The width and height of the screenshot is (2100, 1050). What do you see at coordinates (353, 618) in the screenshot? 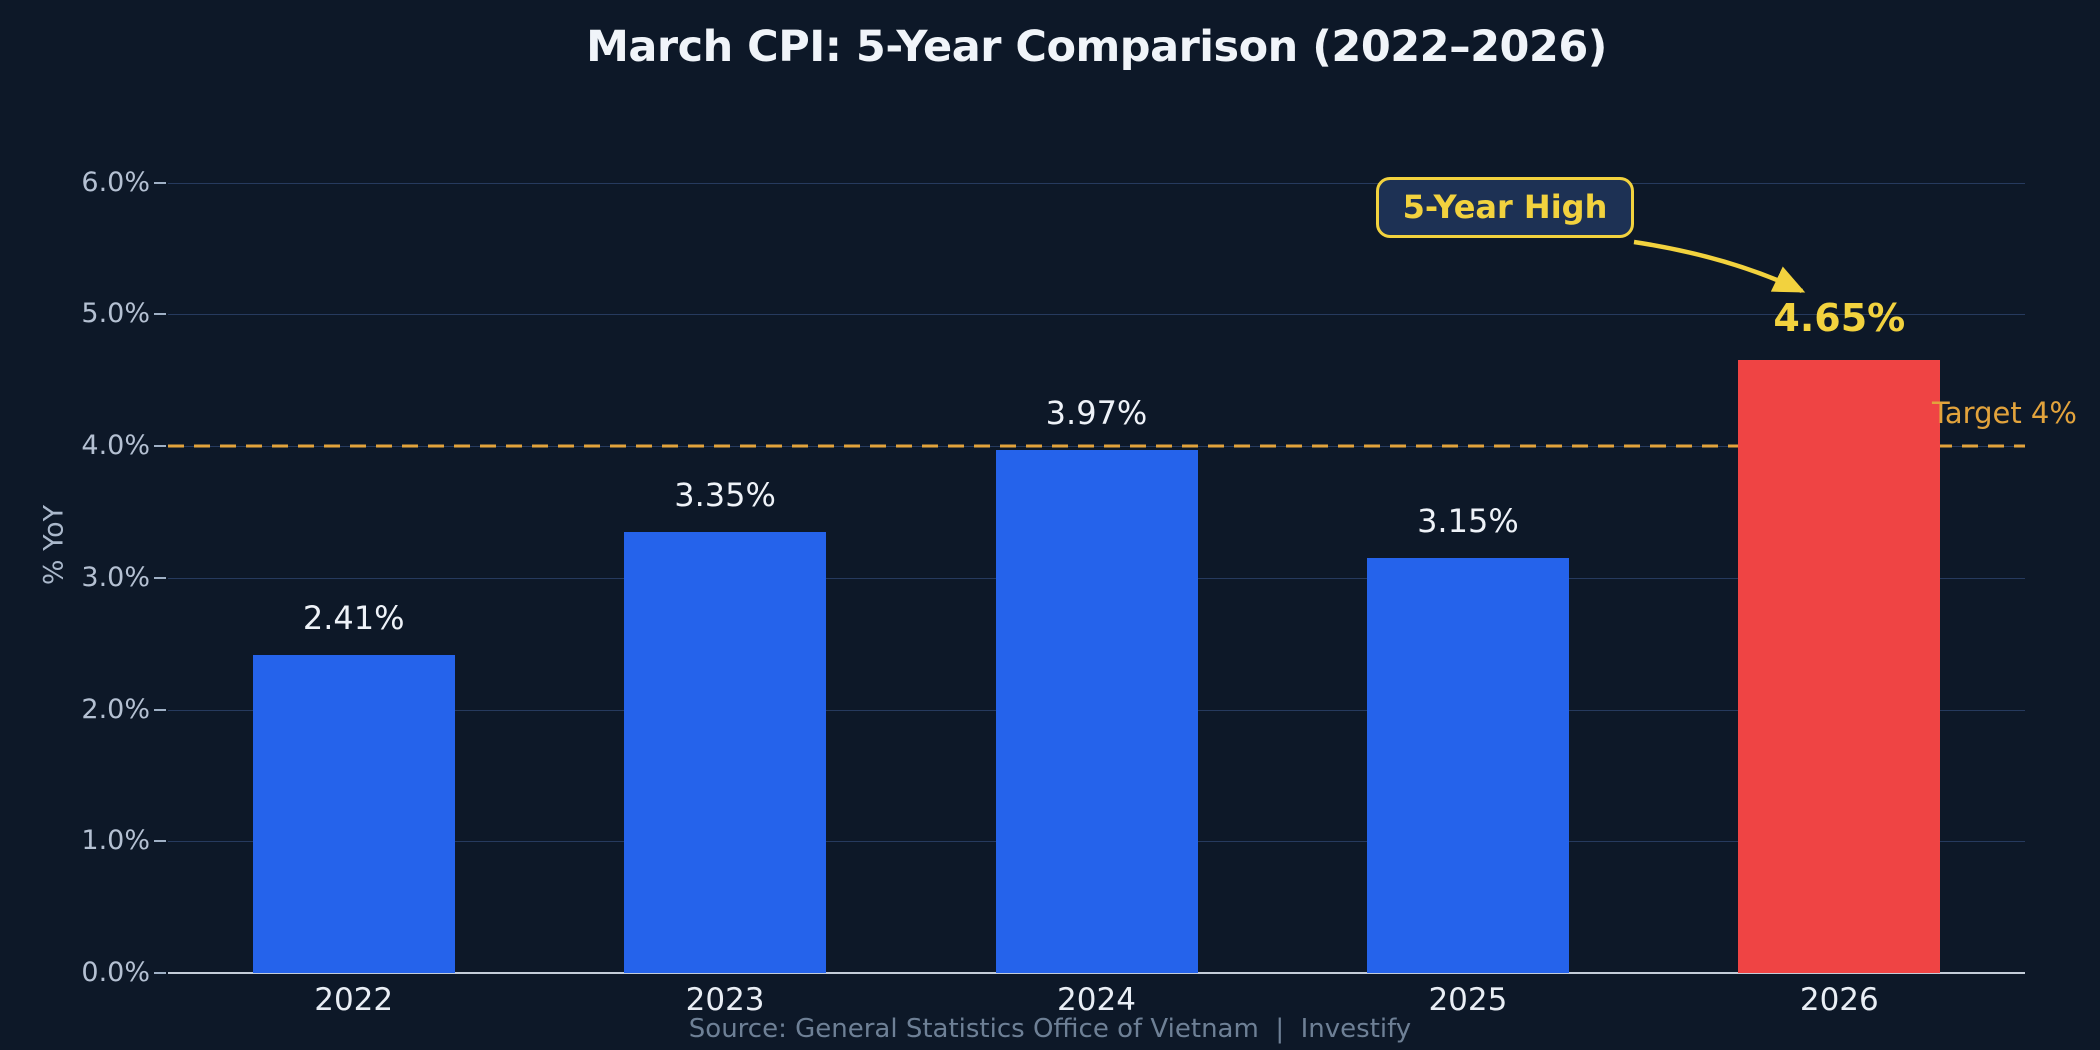
I see `bar-value-label: 2.41%` at bounding box center [353, 618].